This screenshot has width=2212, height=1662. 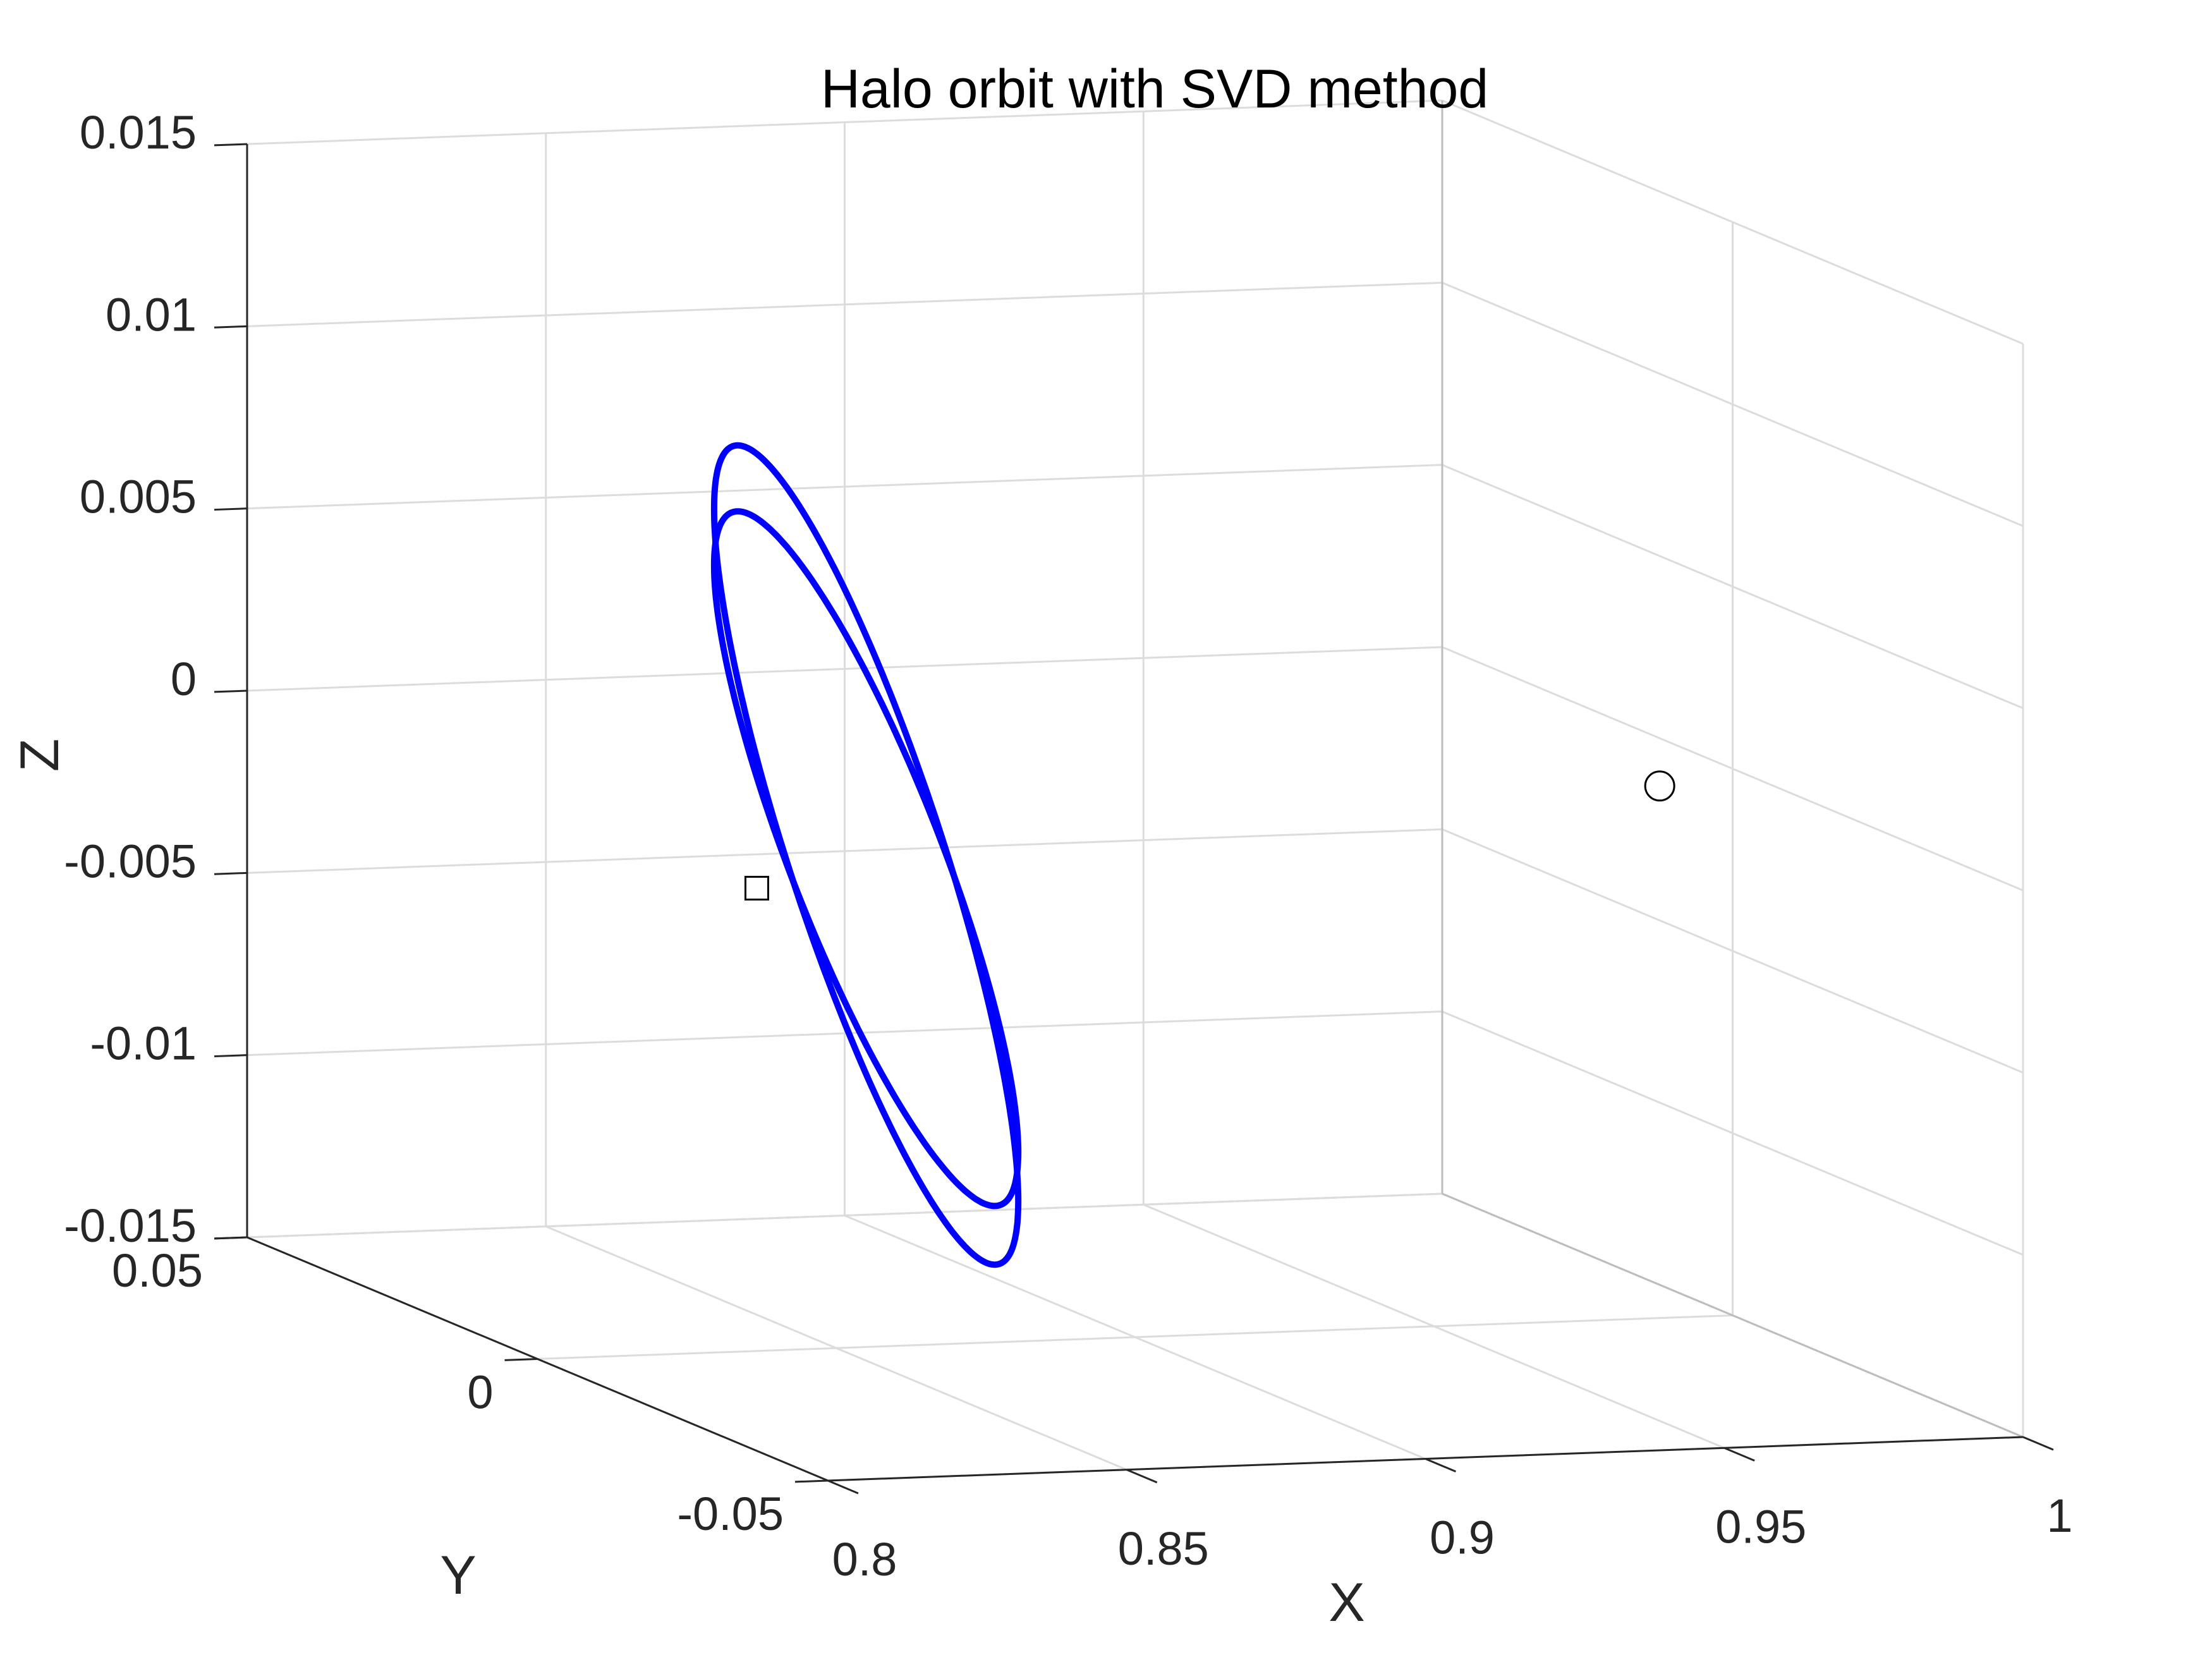 I want to click on z-tick-label-0: -0.015, so click(x=130, y=1225).